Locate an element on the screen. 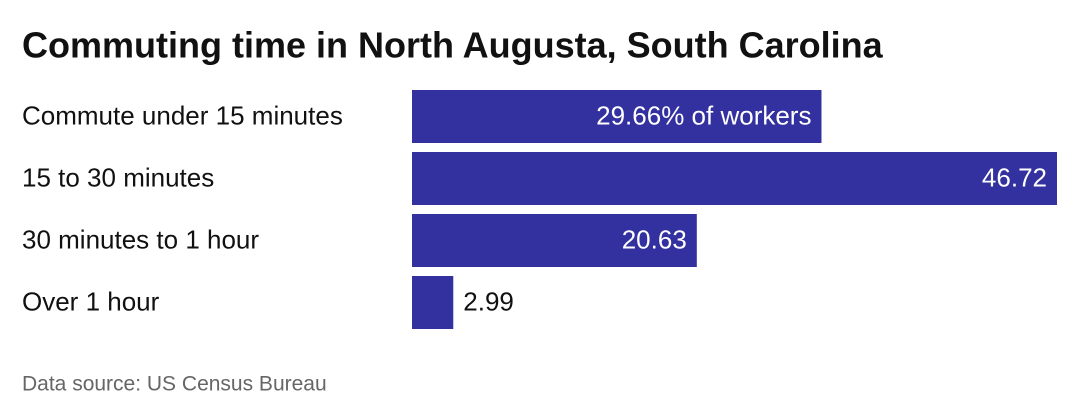 Image resolution: width=1080 pixels, height=420 pixels. value-label: 20.63 is located at coordinates (654, 239).